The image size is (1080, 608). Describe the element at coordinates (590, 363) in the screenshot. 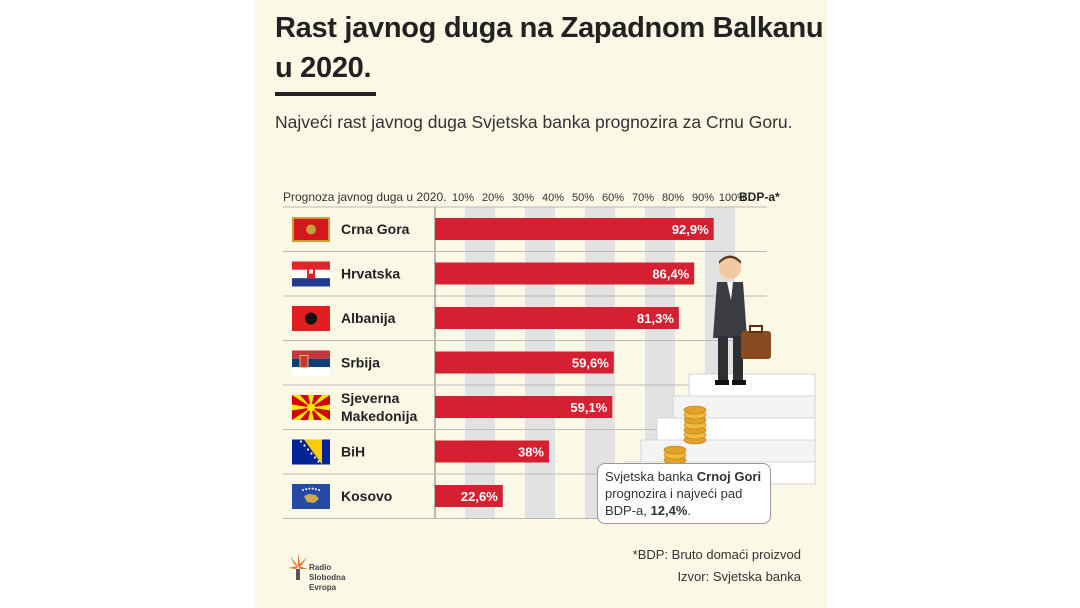

I see `data-label: 59,6%` at that location.